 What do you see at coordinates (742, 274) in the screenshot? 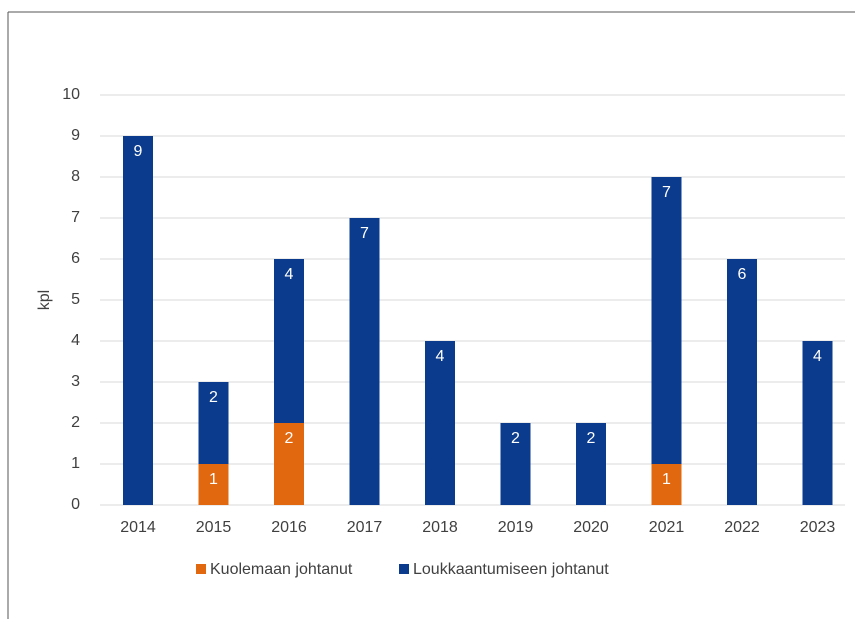
I see `data-label: 6` at bounding box center [742, 274].